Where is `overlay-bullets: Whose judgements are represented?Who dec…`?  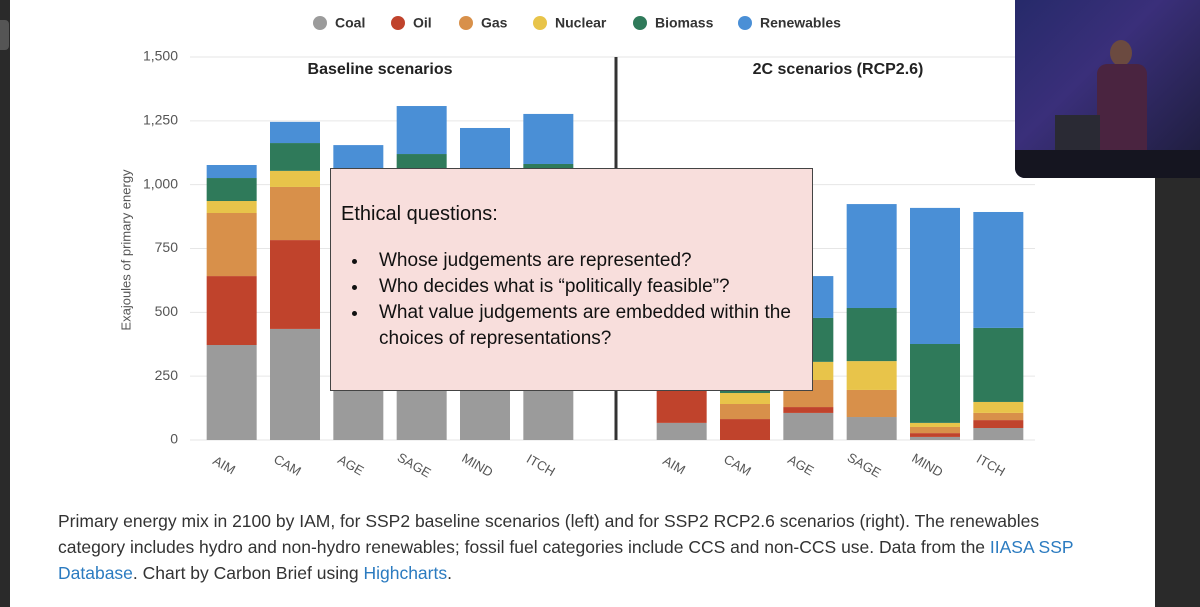 overlay-bullets: Whose judgements are represented?Who dec… is located at coordinates (571, 300).